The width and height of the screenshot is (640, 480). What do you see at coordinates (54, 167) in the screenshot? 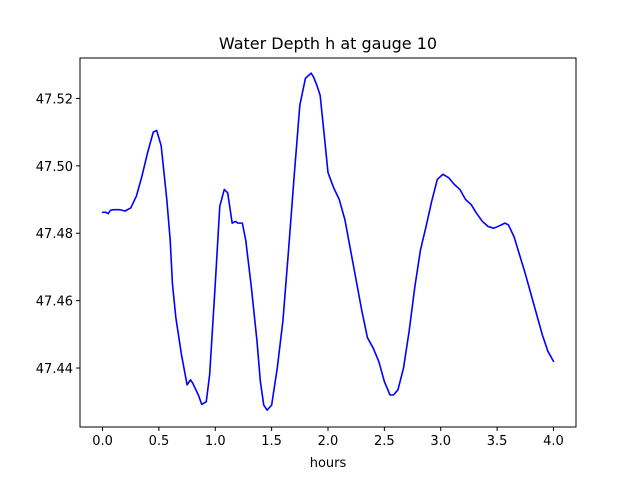
I see `y-tick-label: 47.50` at bounding box center [54, 167].